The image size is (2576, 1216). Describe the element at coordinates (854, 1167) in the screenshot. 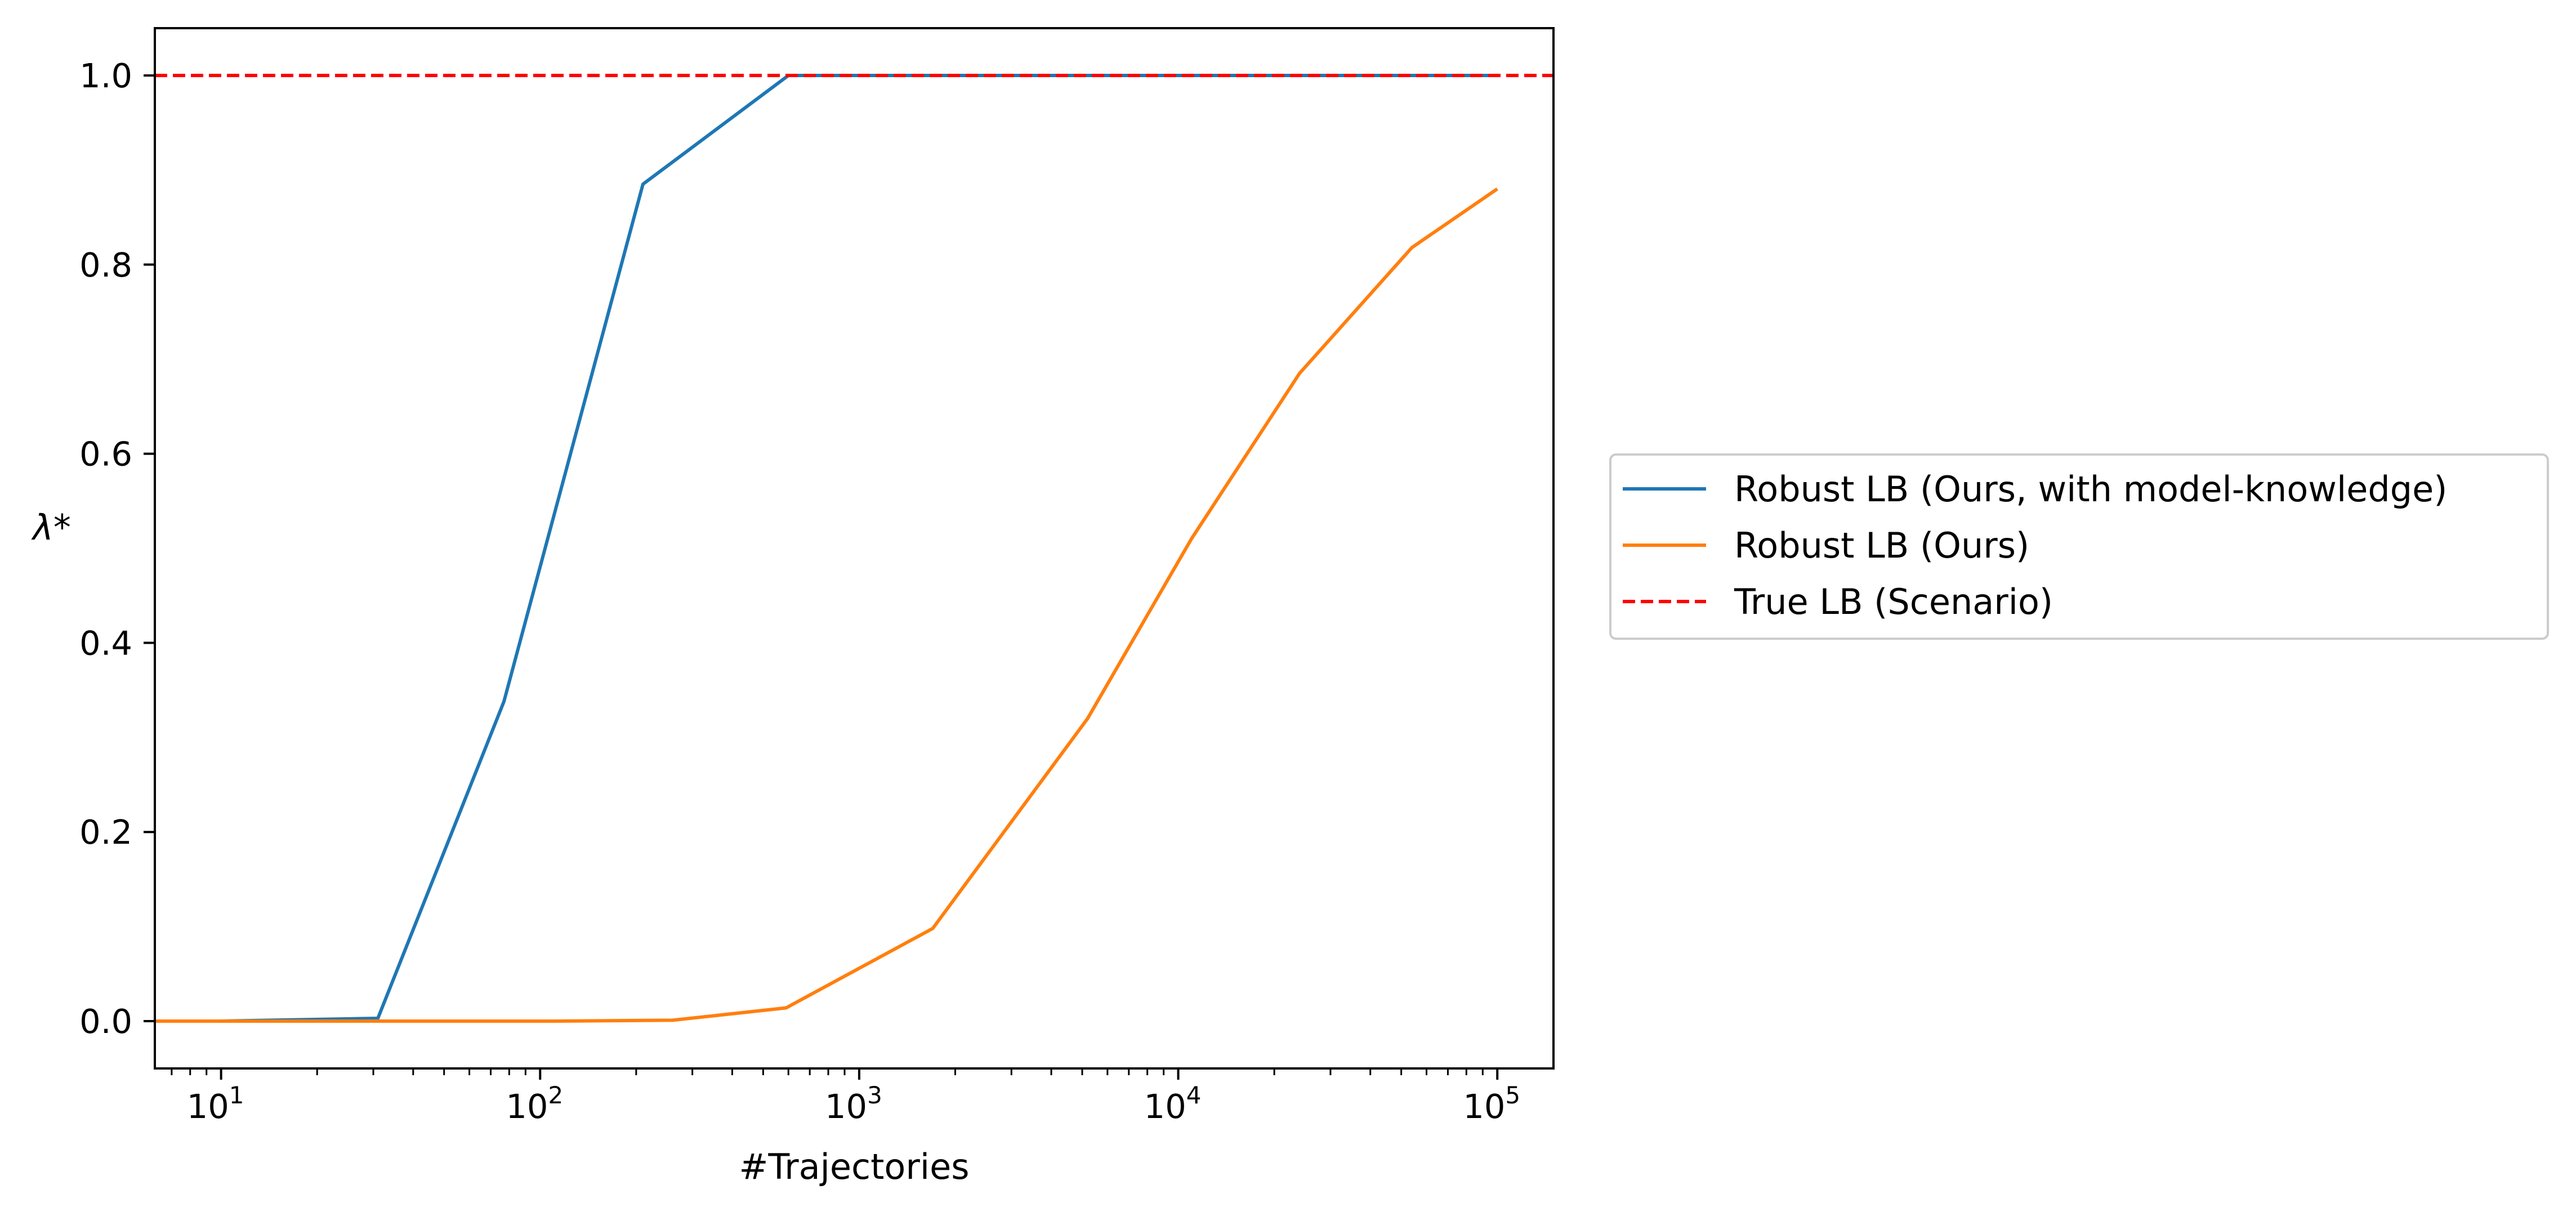

I see `x-axis-label: #Trajectories` at that location.